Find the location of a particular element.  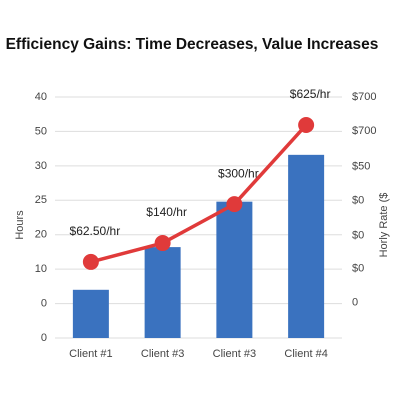

x-tick-label: Client #1 is located at coordinates (90, 354).